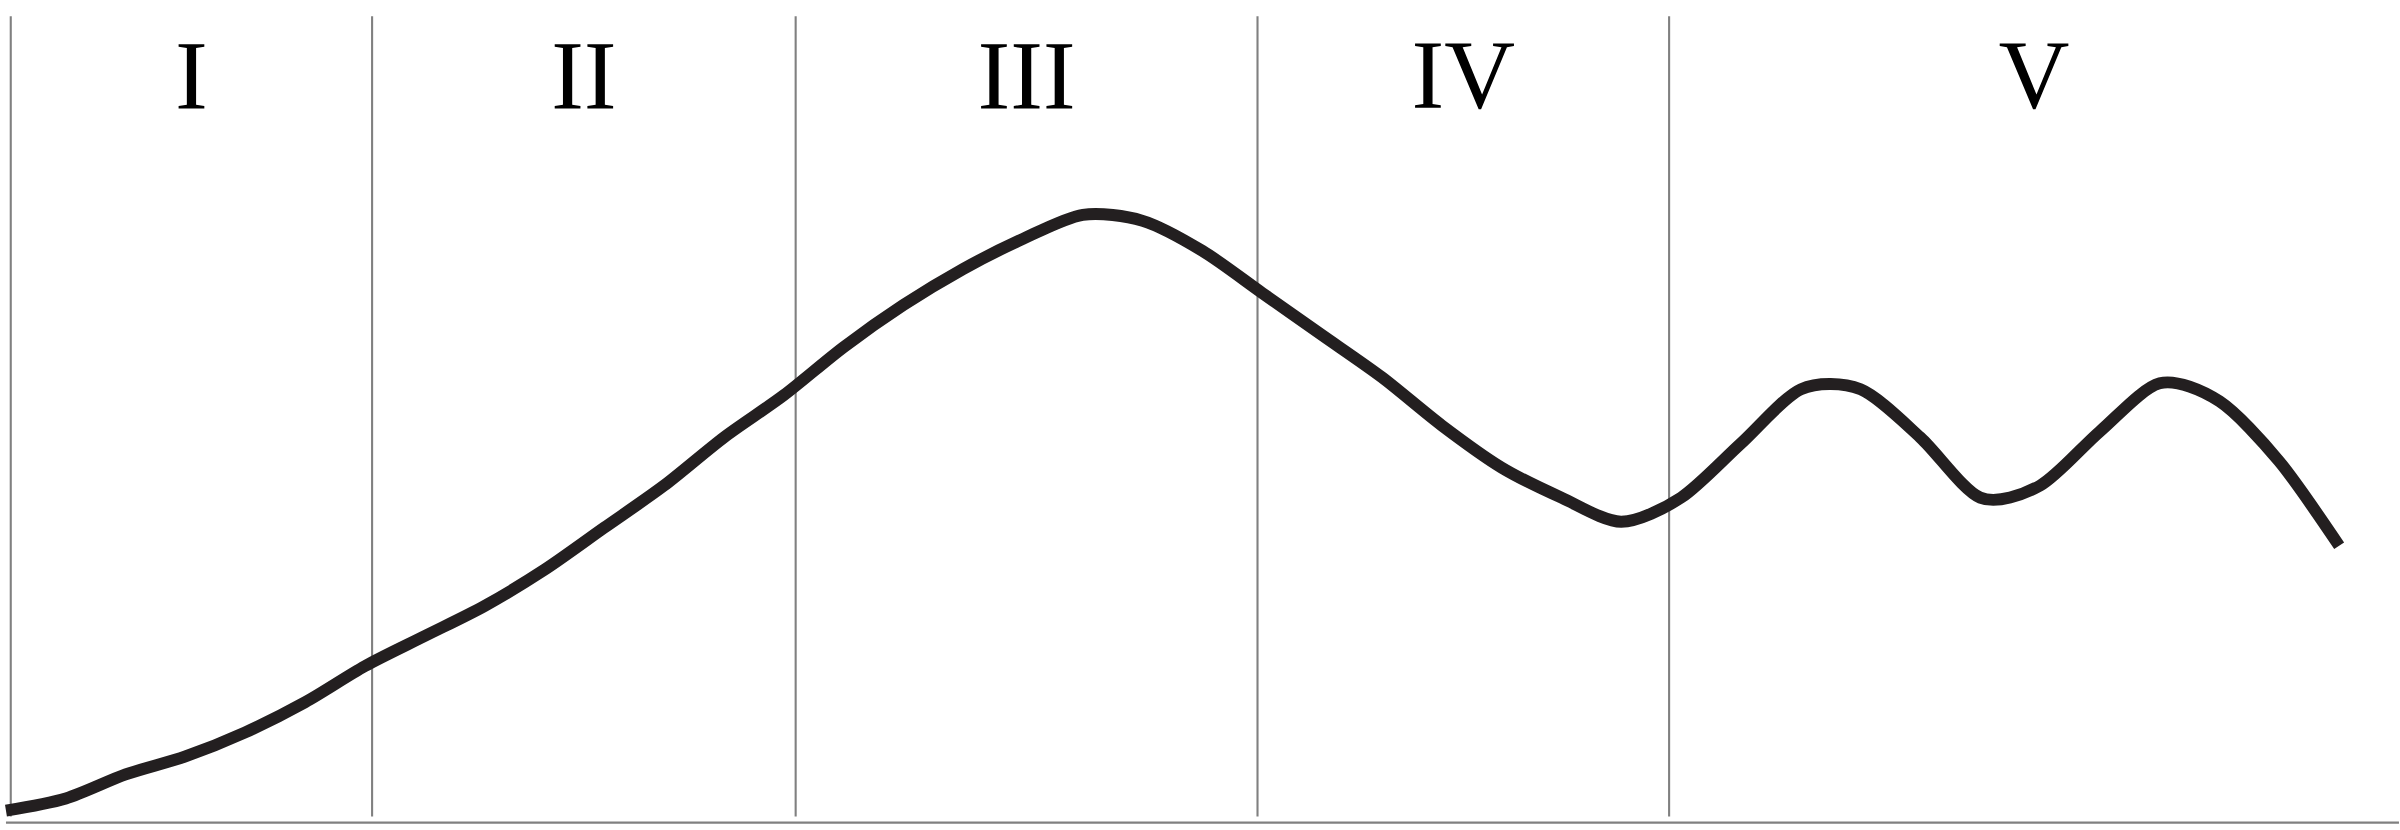 The height and width of the screenshot is (830, 2400). I want to click on text: I, so click(191, 76).